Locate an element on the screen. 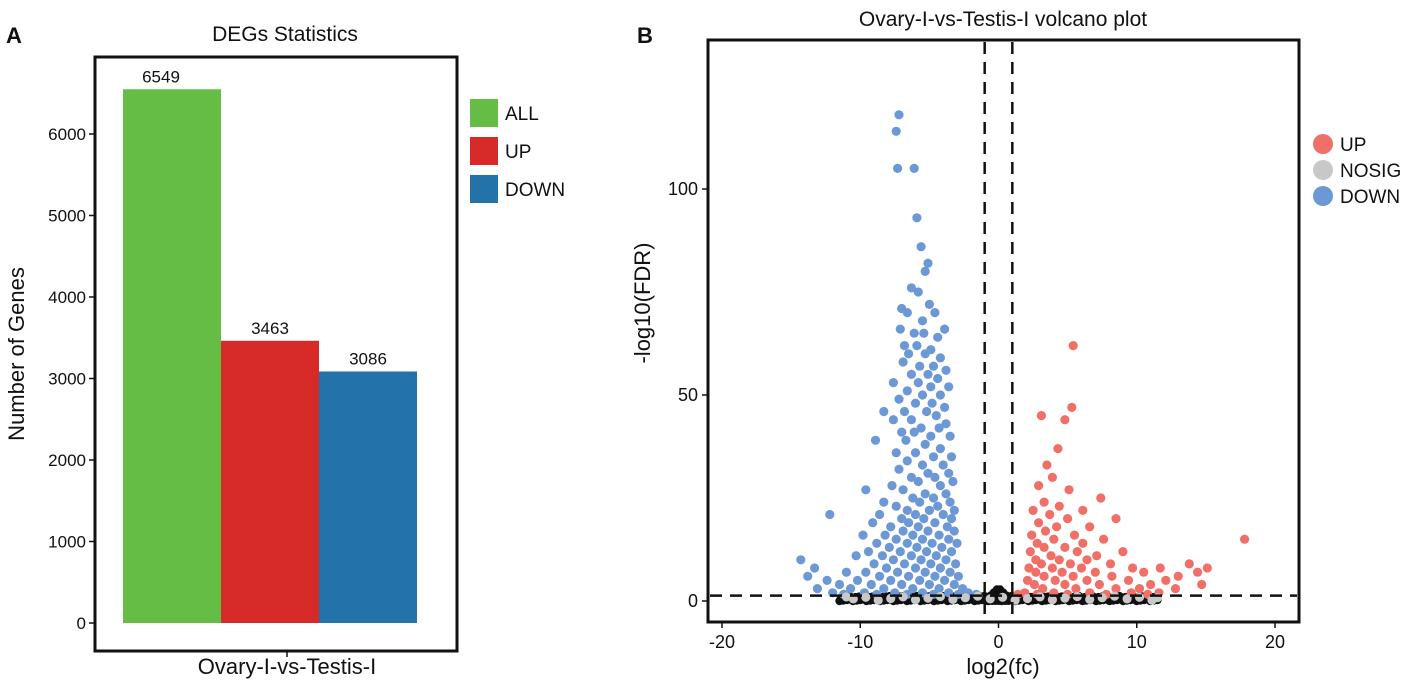  bar-legend: ALL UP DOWN is located at coordinates (517, 151).